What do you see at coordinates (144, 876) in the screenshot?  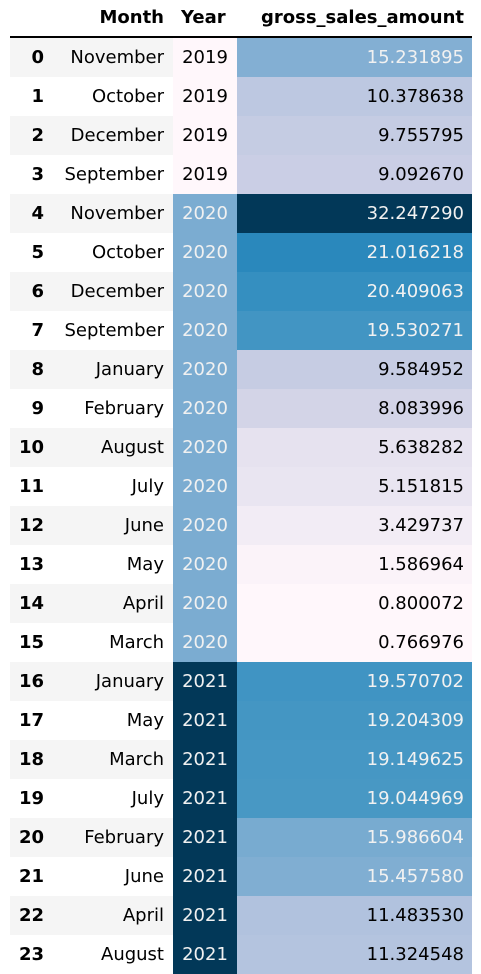 I see `month-cell: June` at bounding box center [144, 876].